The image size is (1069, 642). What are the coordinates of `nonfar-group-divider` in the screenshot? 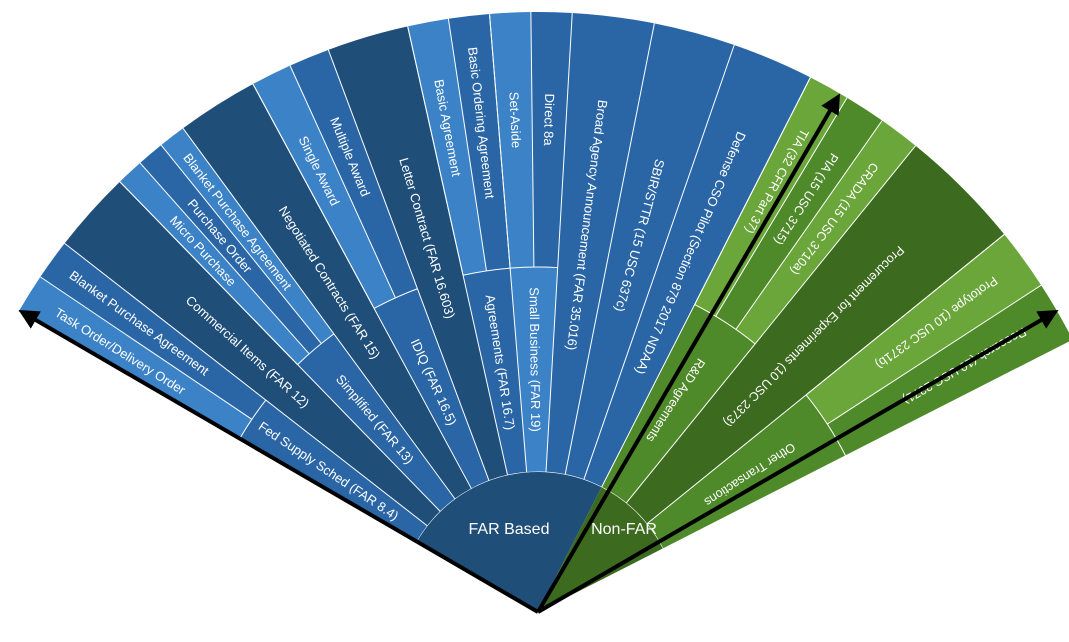 It's located at (706, 282).